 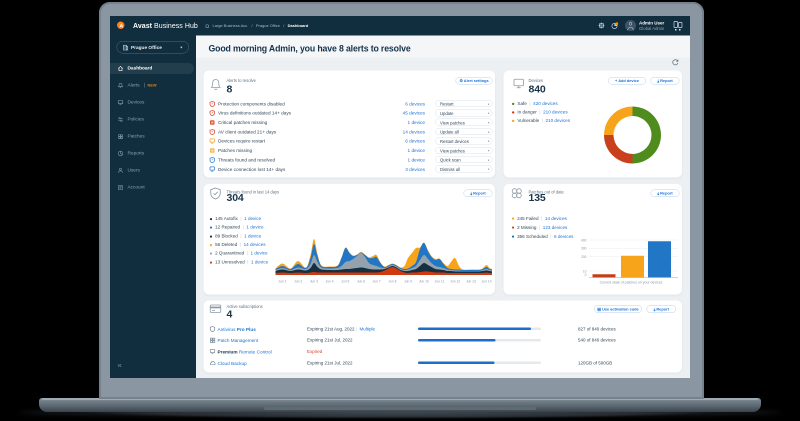 I want to click on svg-text:Current state of patches on yo: Current state of patches on your devices, so click(x=631, y=282).